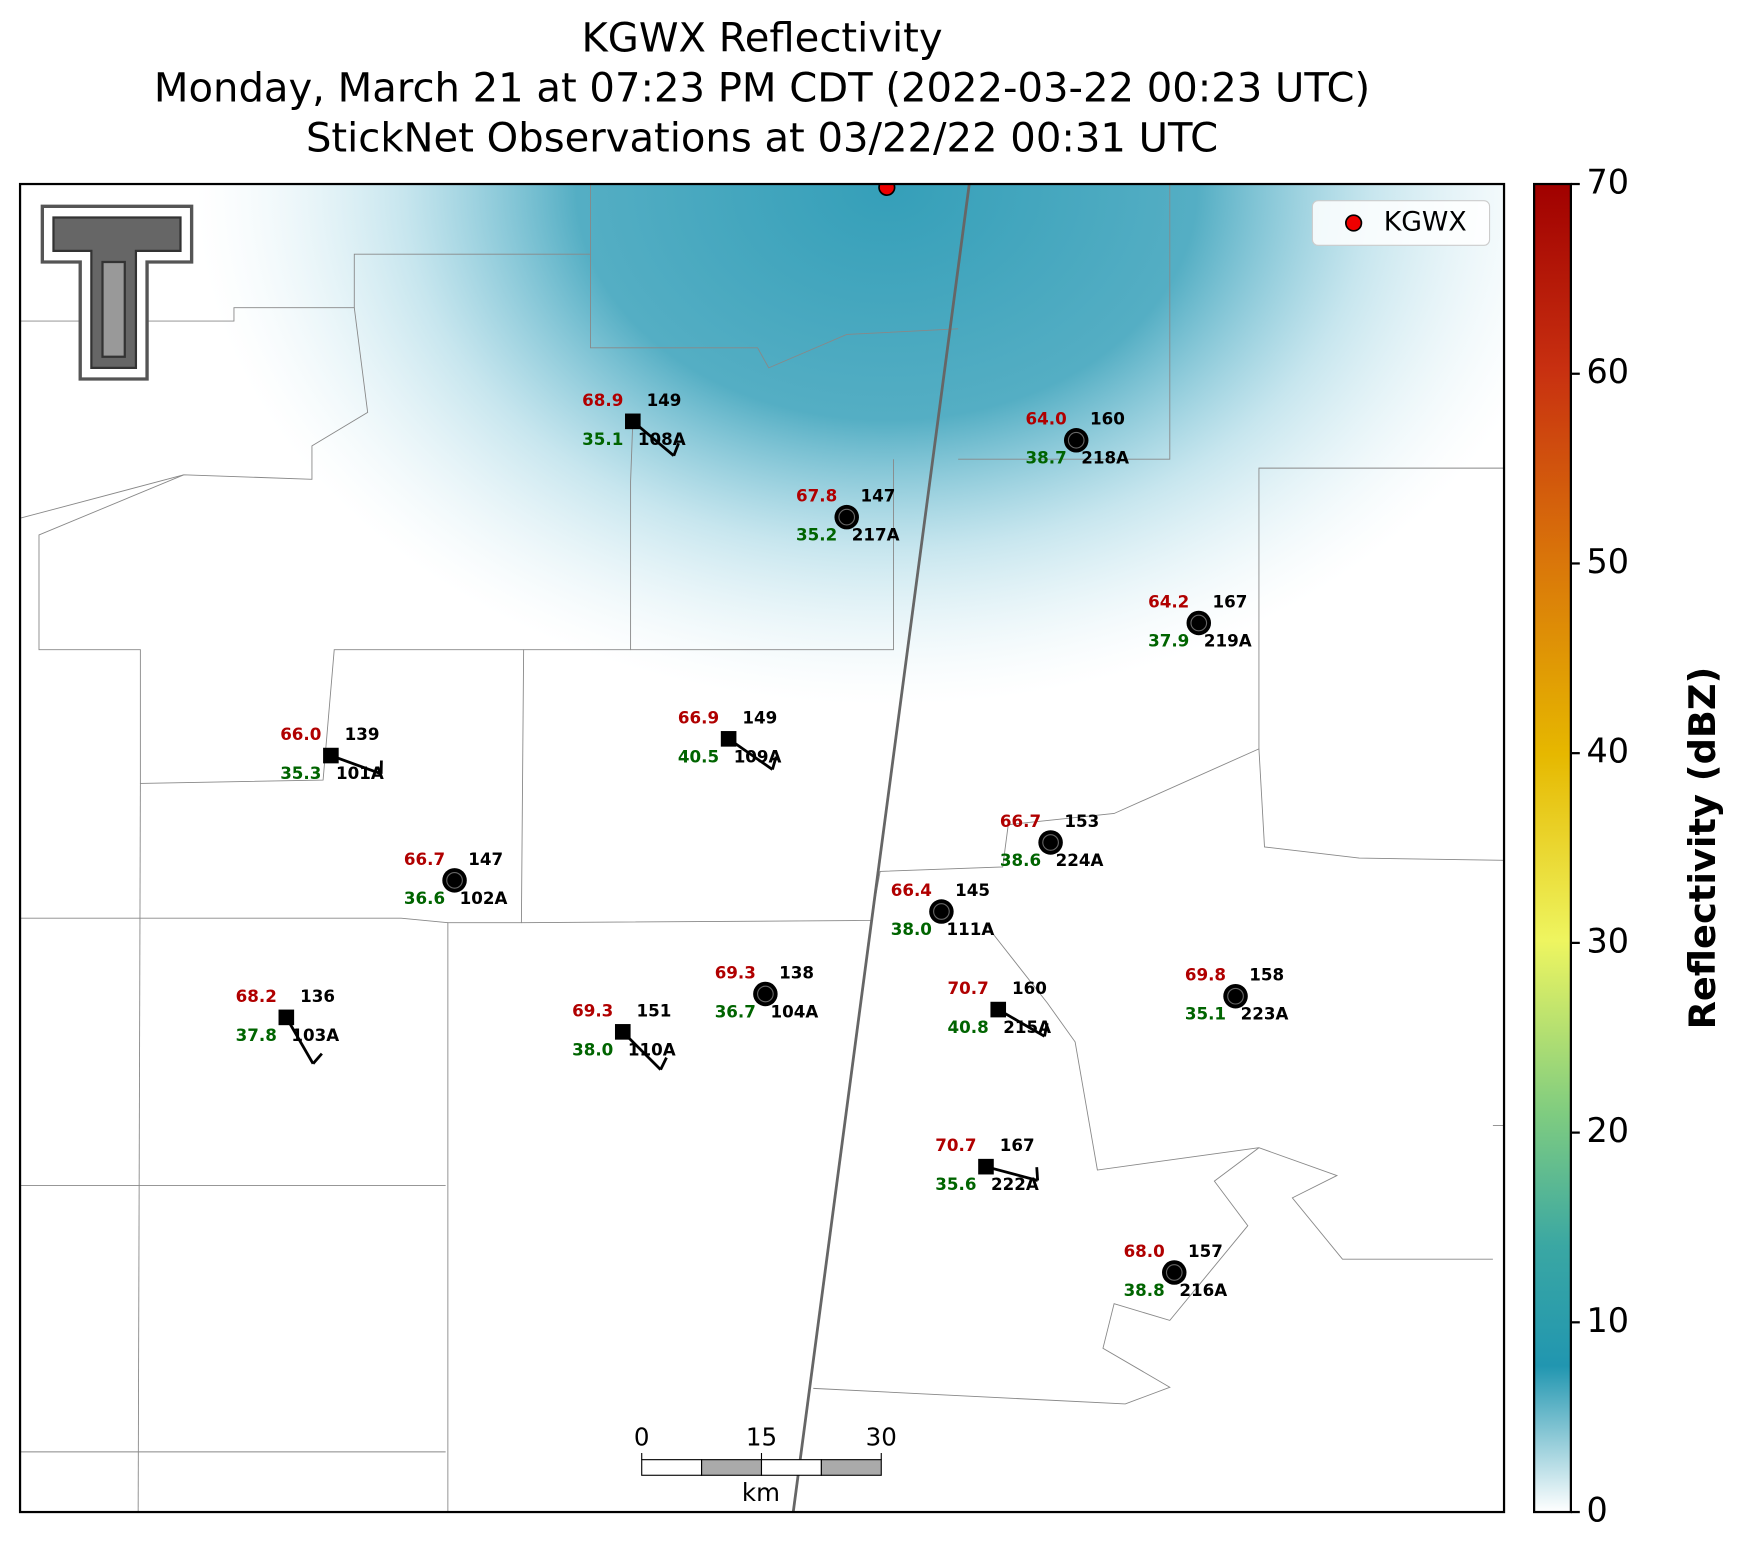  Describe the element at coordinates (1607, 940) in the screenshot. I see `colorbar-tick-label: 30` at that location.